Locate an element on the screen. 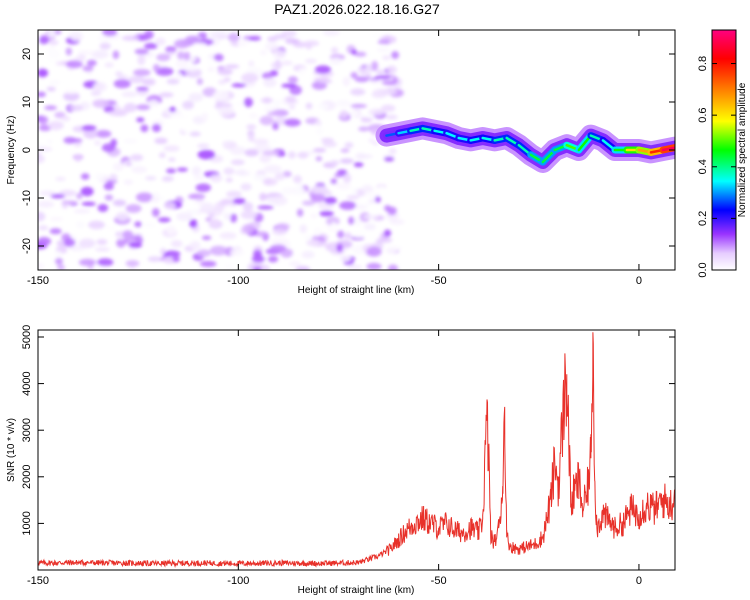  spectrogram-x-tick-label: 0 is located at coordinates (639, 281).